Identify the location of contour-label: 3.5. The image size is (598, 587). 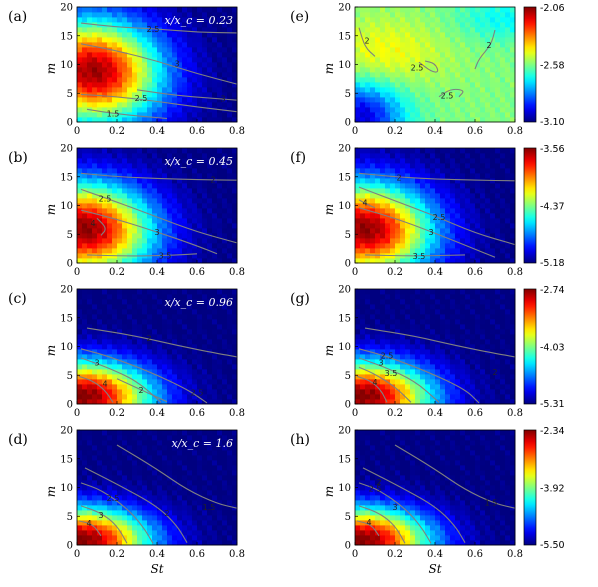
(419, 256).